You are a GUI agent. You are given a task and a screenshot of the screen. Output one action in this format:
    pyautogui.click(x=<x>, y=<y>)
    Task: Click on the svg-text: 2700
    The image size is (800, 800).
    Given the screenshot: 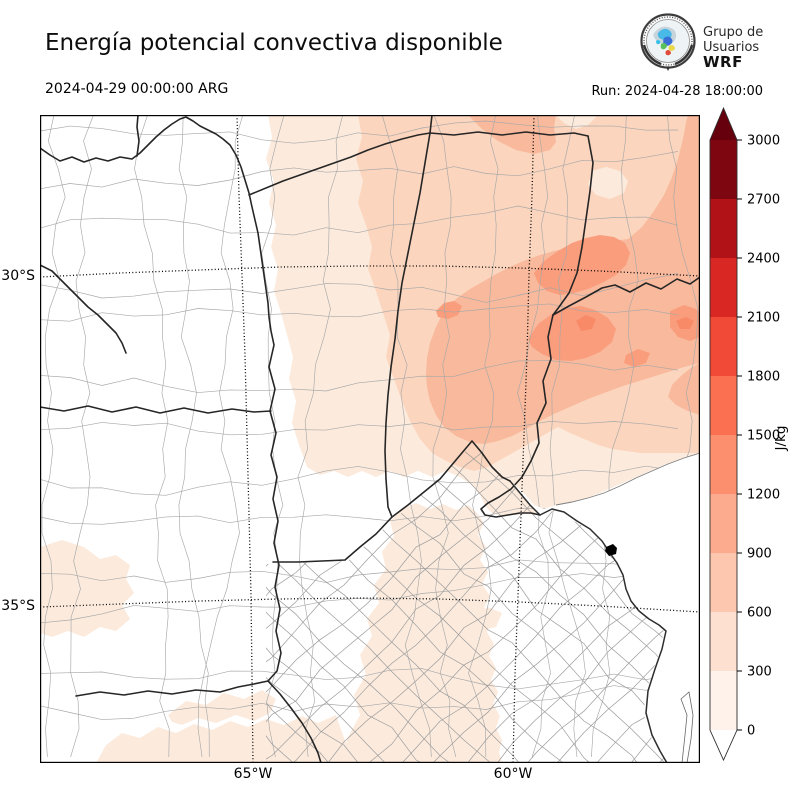 What is the action you would take?
    pyautogui.click(x=763, y=200)
    